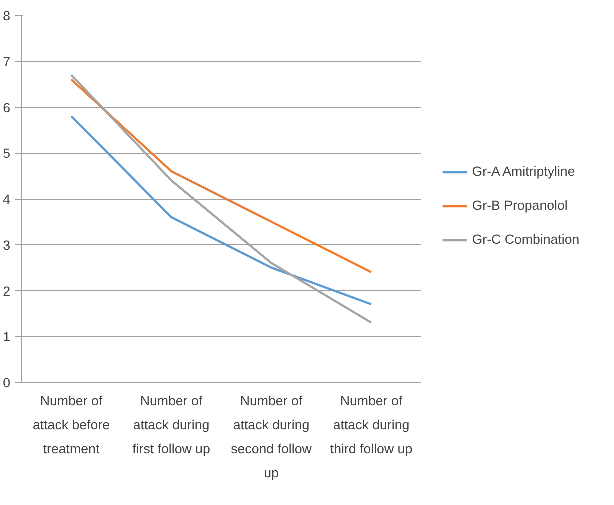  I want to click on legend-label: Gr-A Amitriptyline, so click(524, 171).